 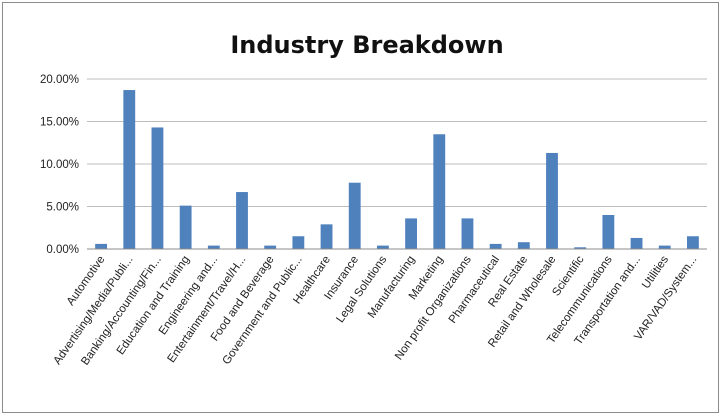 What do you see at coordinates (62, 250) in the screenshot?
I see `y-tick-label: 0.00%` at bounding box center [62, 250].